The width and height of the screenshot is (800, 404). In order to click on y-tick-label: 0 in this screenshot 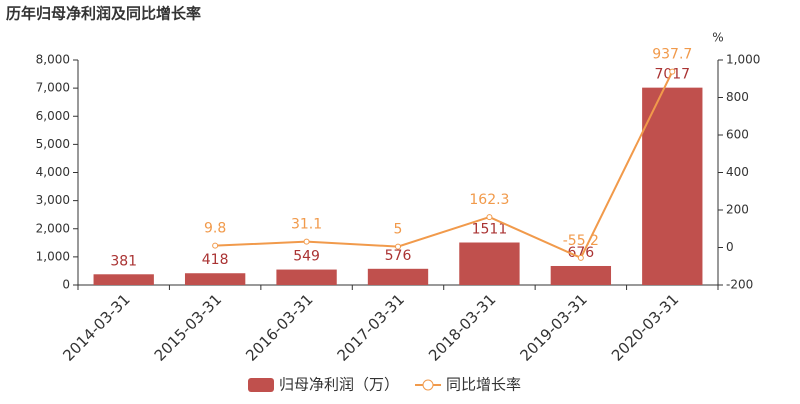, I will do `click(66, 285)`.